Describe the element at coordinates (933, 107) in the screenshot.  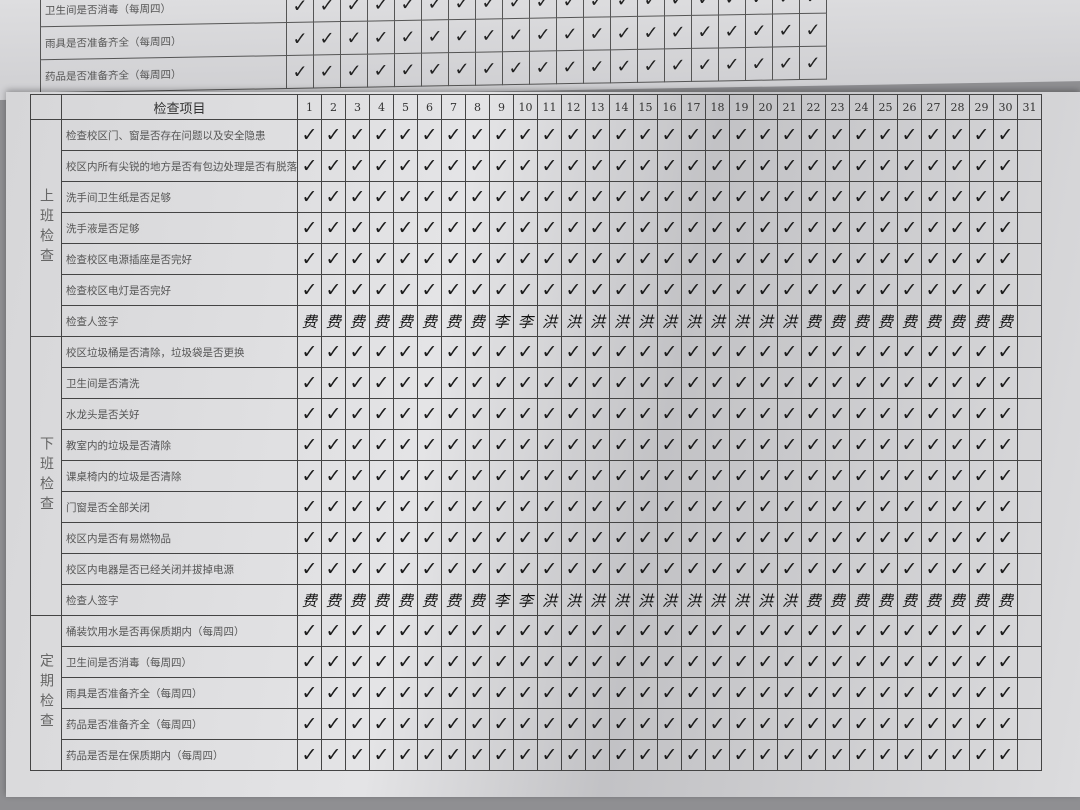
I see `day-header: 27` at that location.